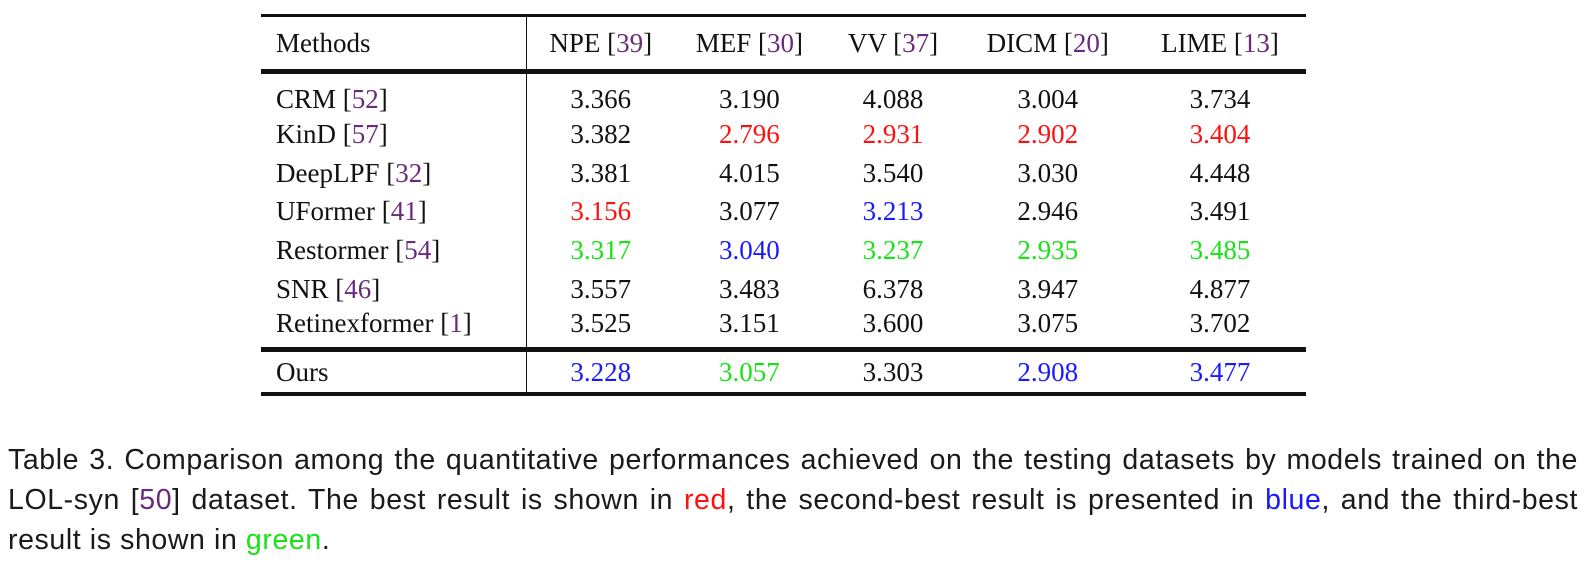 This screenshot has height=565, width=1585. I want to click on ours-section: Ours 3.228 3.057 3.303 2.908 3.477, so click(783, 371).